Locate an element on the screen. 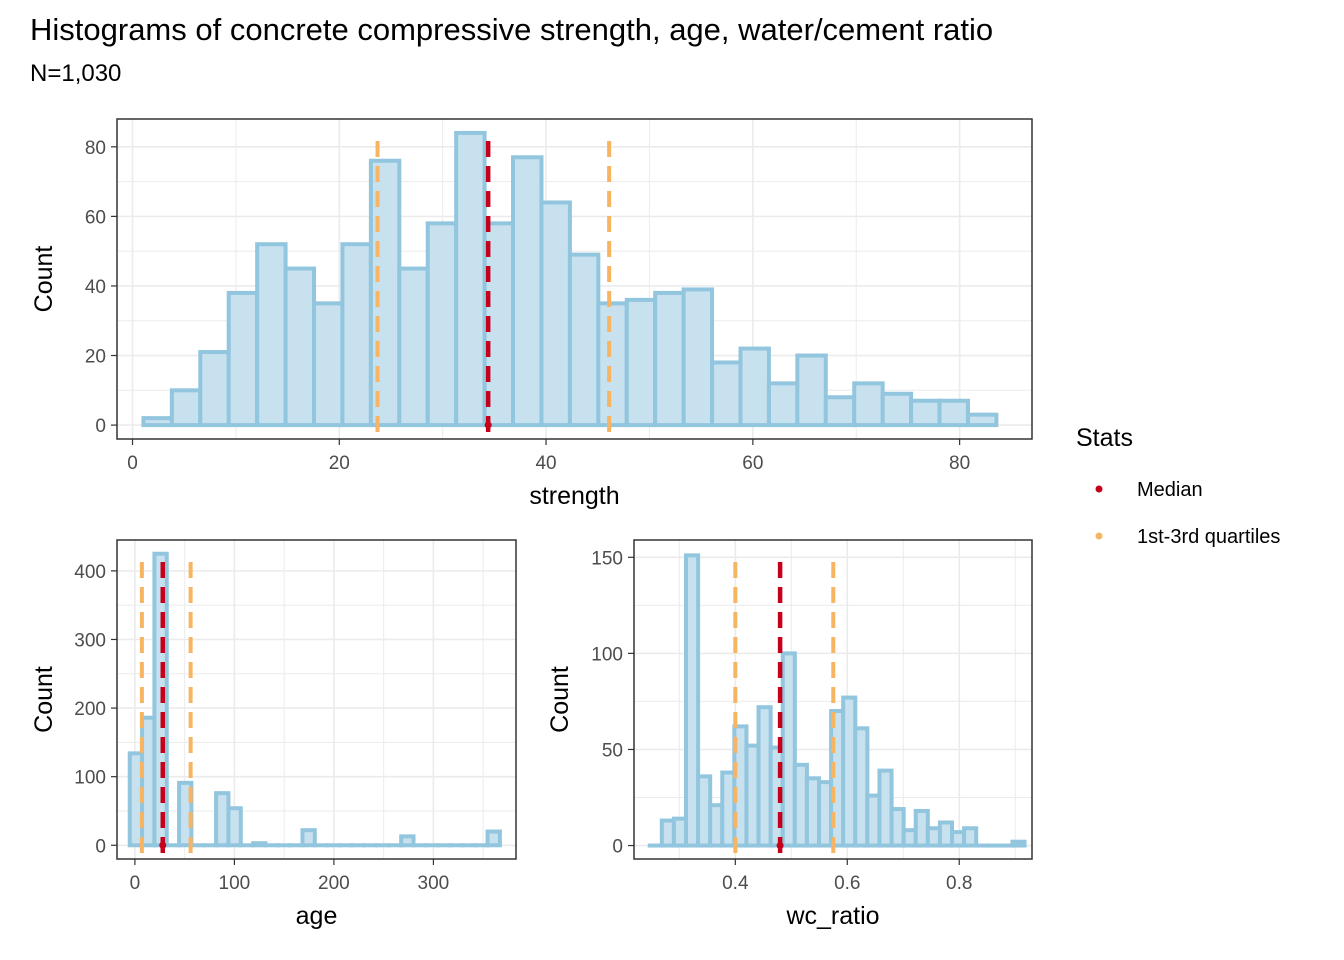 This screenshot has width=1344, height=960. y-tick-label: 300 is located at coordinates (90, 640).